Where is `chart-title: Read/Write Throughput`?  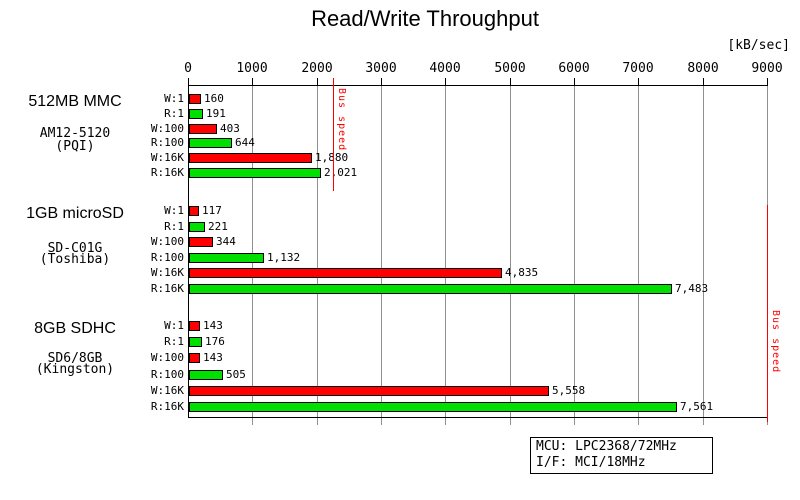
chart-title: Read/Write Throughput is located at coordinates (425, 18).